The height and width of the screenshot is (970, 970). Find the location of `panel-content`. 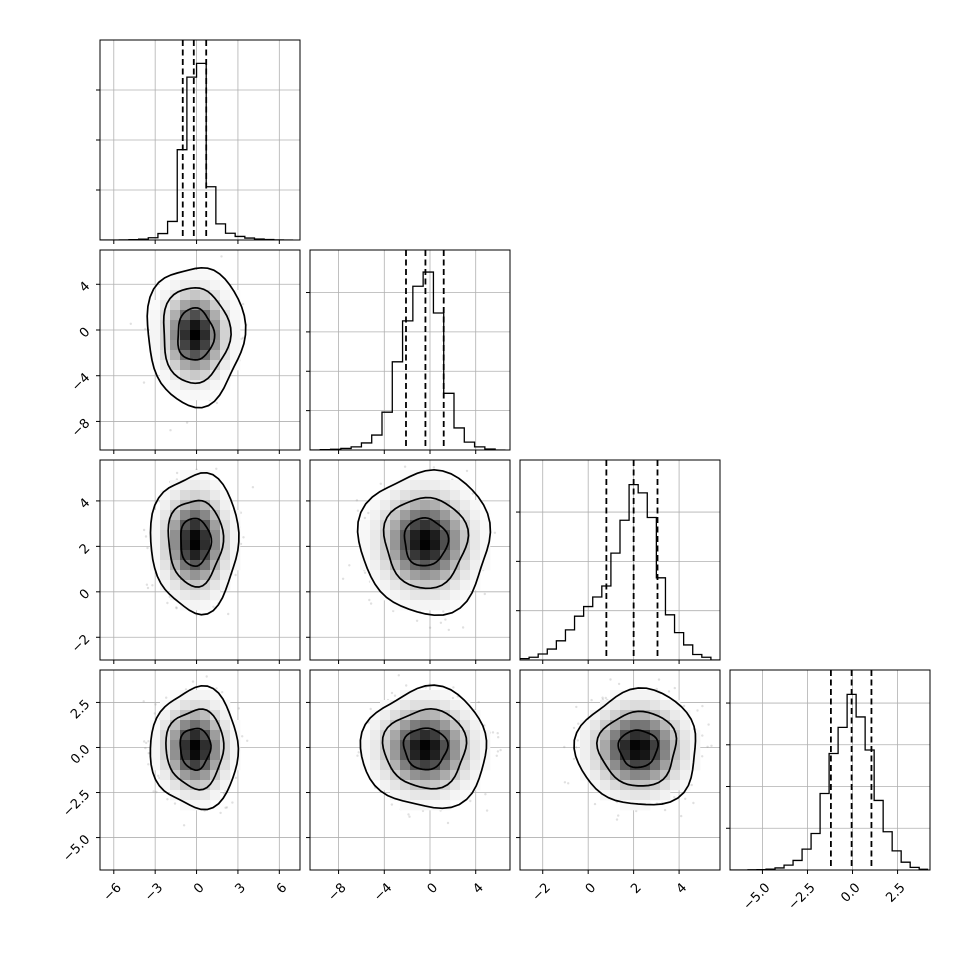

panel-content is located at coordinates (200, 770).